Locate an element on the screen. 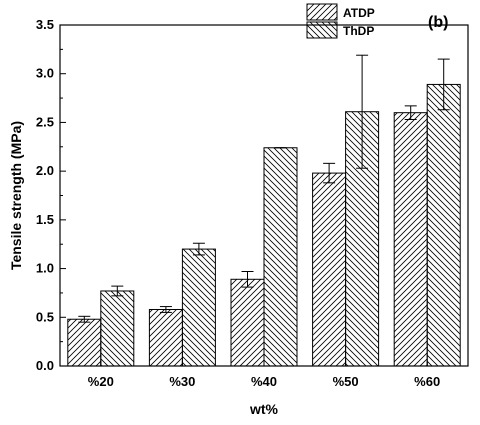  x-tick-label: %40 is located at coordinates (264, 381).